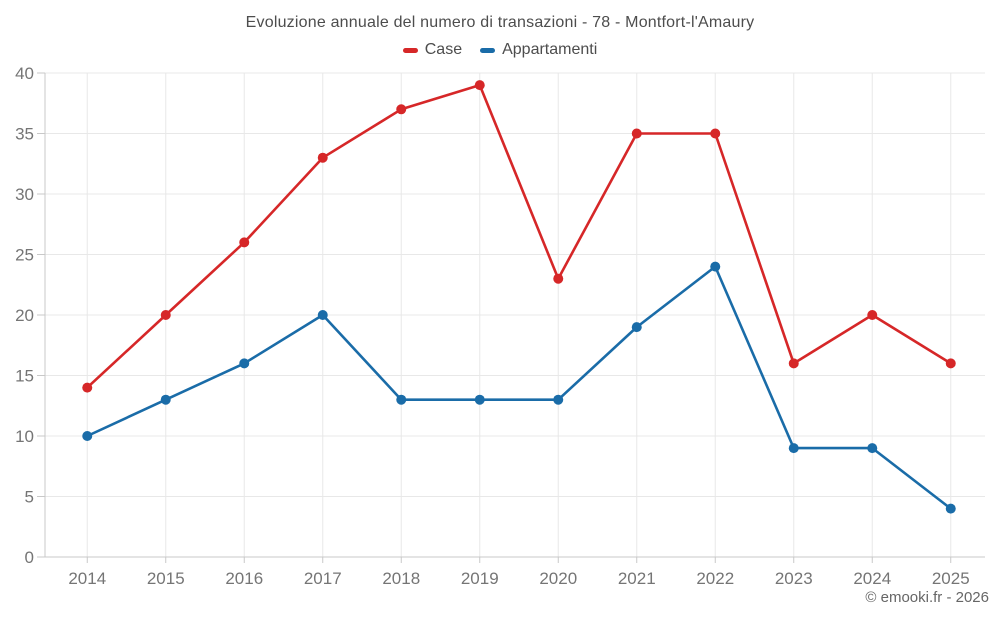 Image resolution: width=1000 pixels, height=625 pixels. I want to click on legend-item-case: Case, so click(432, 50).